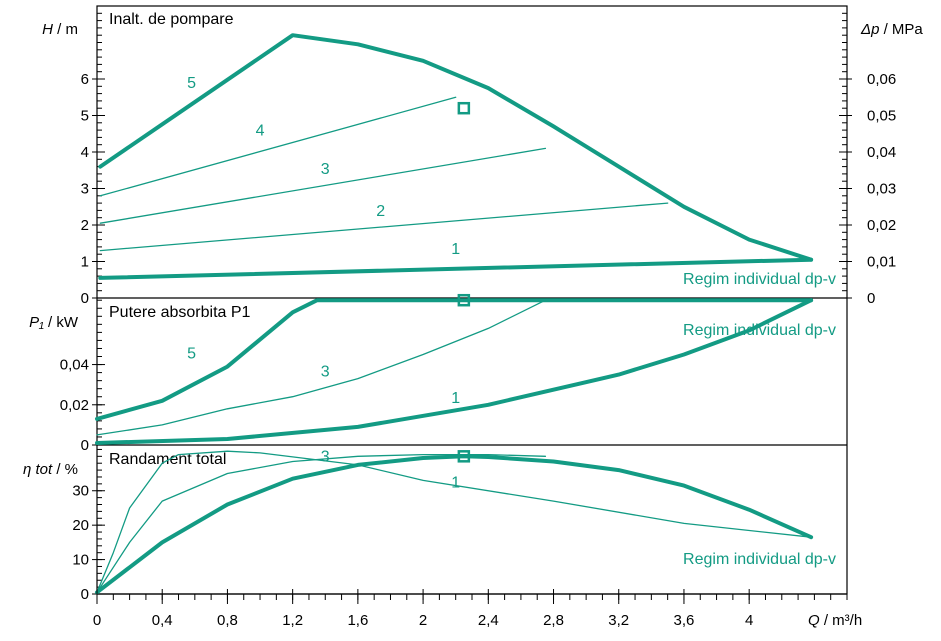 The image size is (941, 641). I want to click on y-tick-label: 20, so click(80, 525).